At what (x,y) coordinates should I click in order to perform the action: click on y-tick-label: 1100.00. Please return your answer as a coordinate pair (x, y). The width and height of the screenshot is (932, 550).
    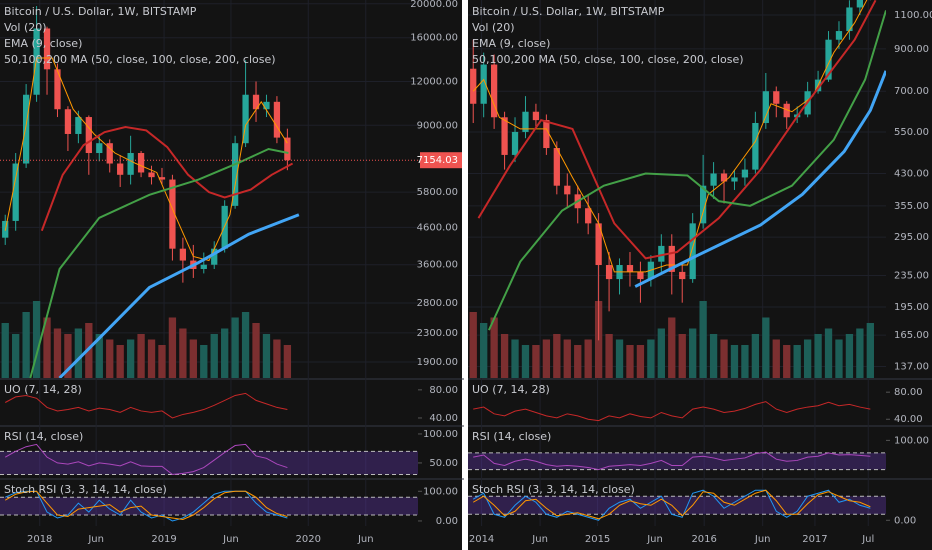
    Looking at the image, I should click on (913, 15).